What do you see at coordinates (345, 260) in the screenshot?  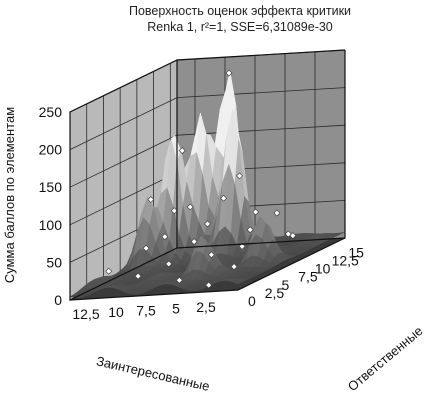 I see `y-tick-label: 12,5` at bounding box center [345, 260].